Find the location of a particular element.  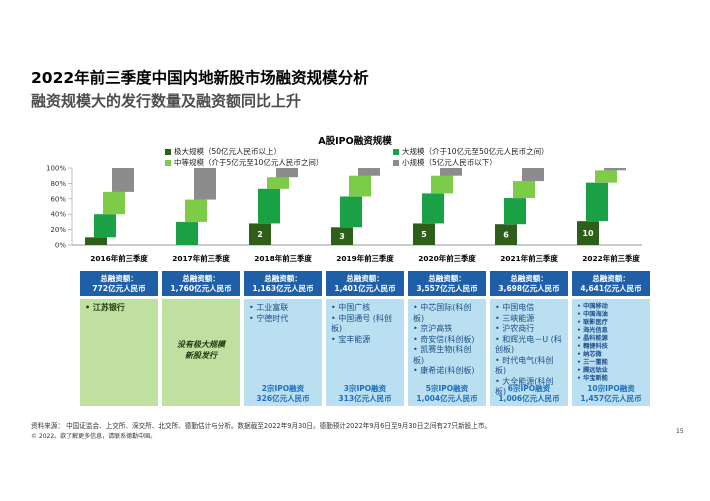

company-item: • 三峡能源 is located at coordinates (529, 319).